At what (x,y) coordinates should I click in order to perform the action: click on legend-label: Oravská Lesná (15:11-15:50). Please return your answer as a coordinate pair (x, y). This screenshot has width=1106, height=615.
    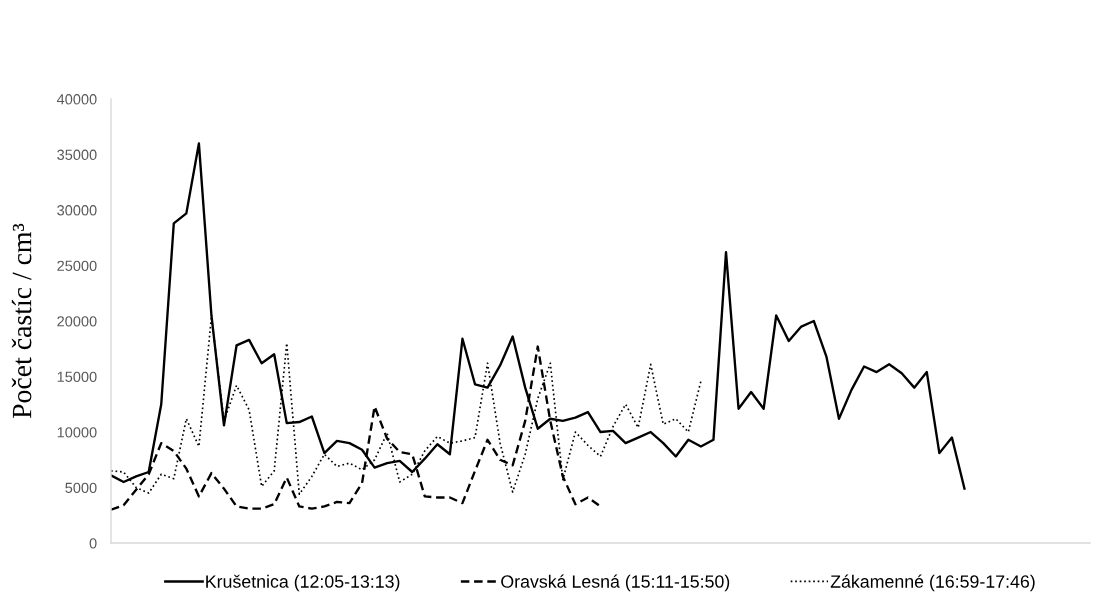
    Looking at the image, I should click on (615, 583).